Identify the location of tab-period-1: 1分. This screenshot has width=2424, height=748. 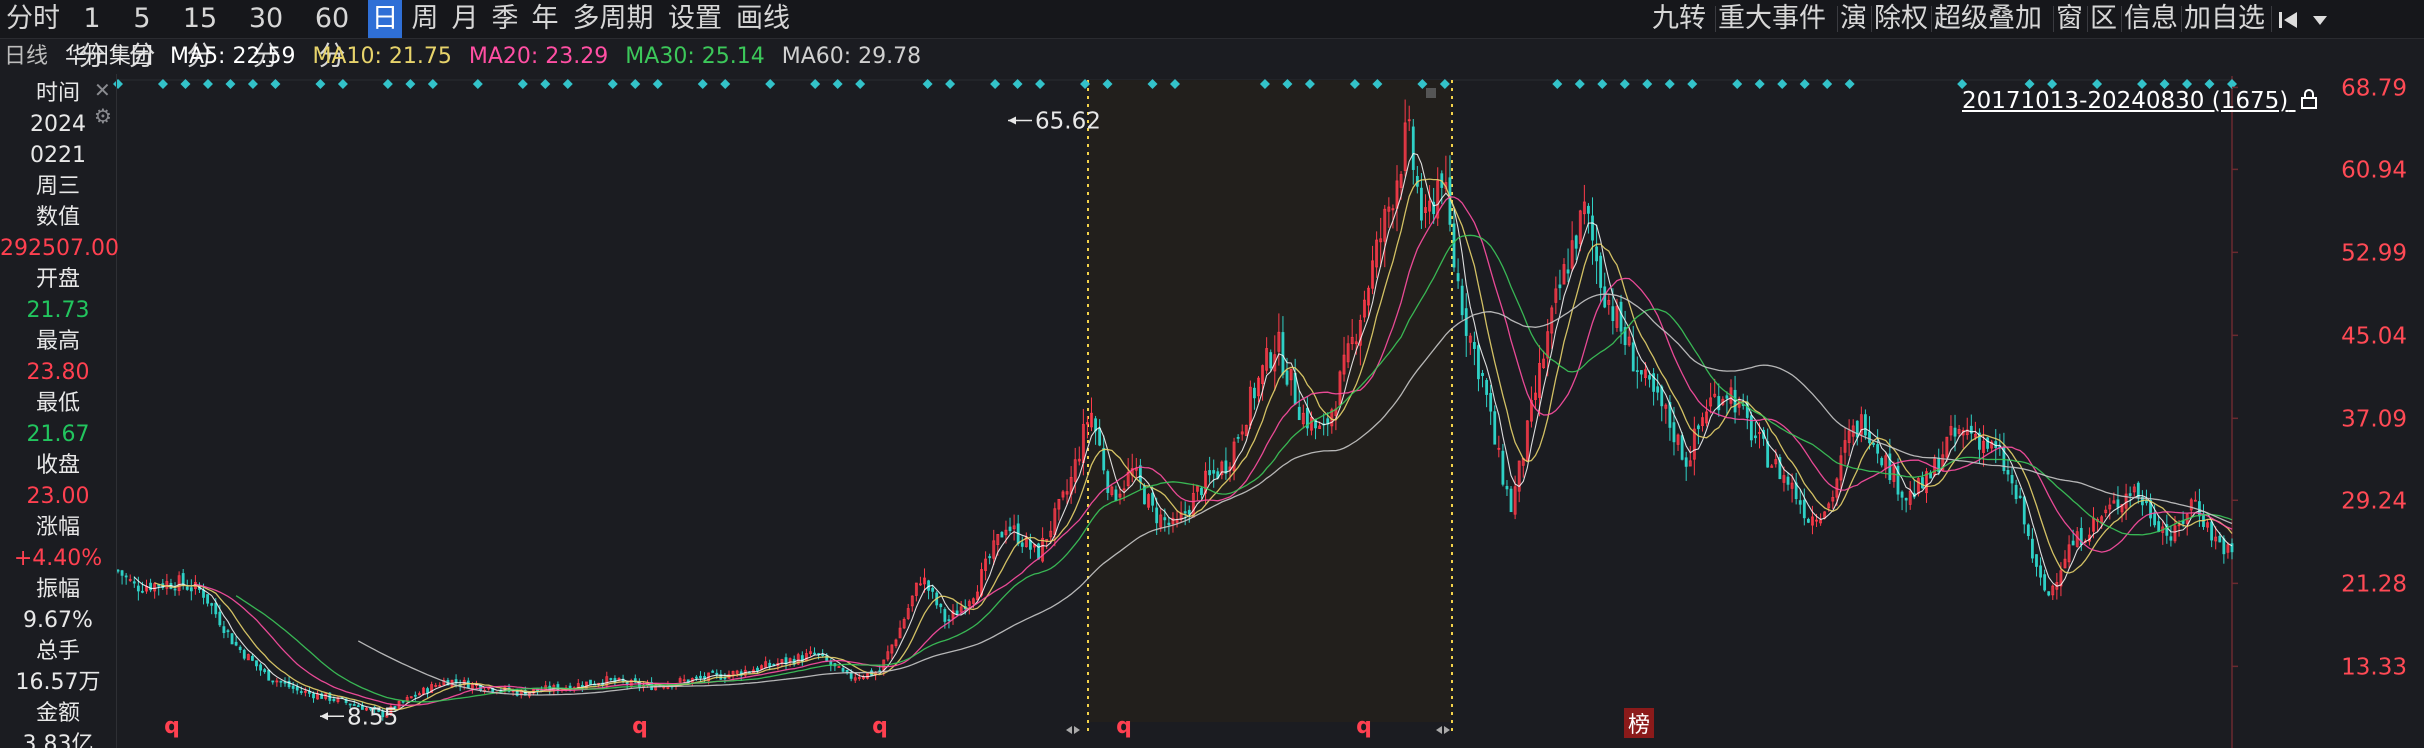
(92, 37).